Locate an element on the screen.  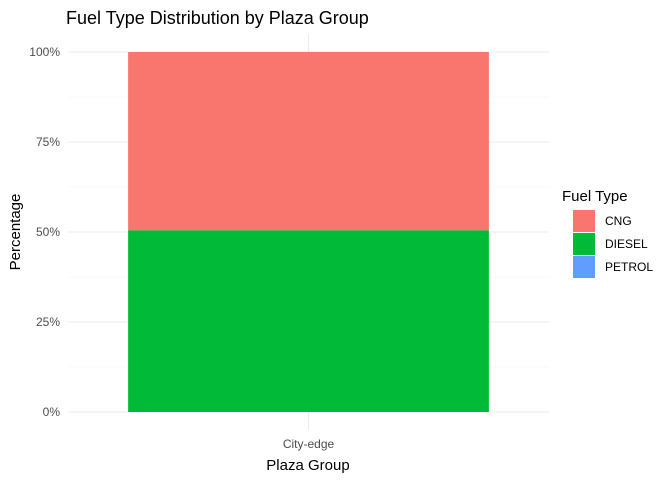
x-axis-ticks: City-edge is located at coordinates (309, 444).